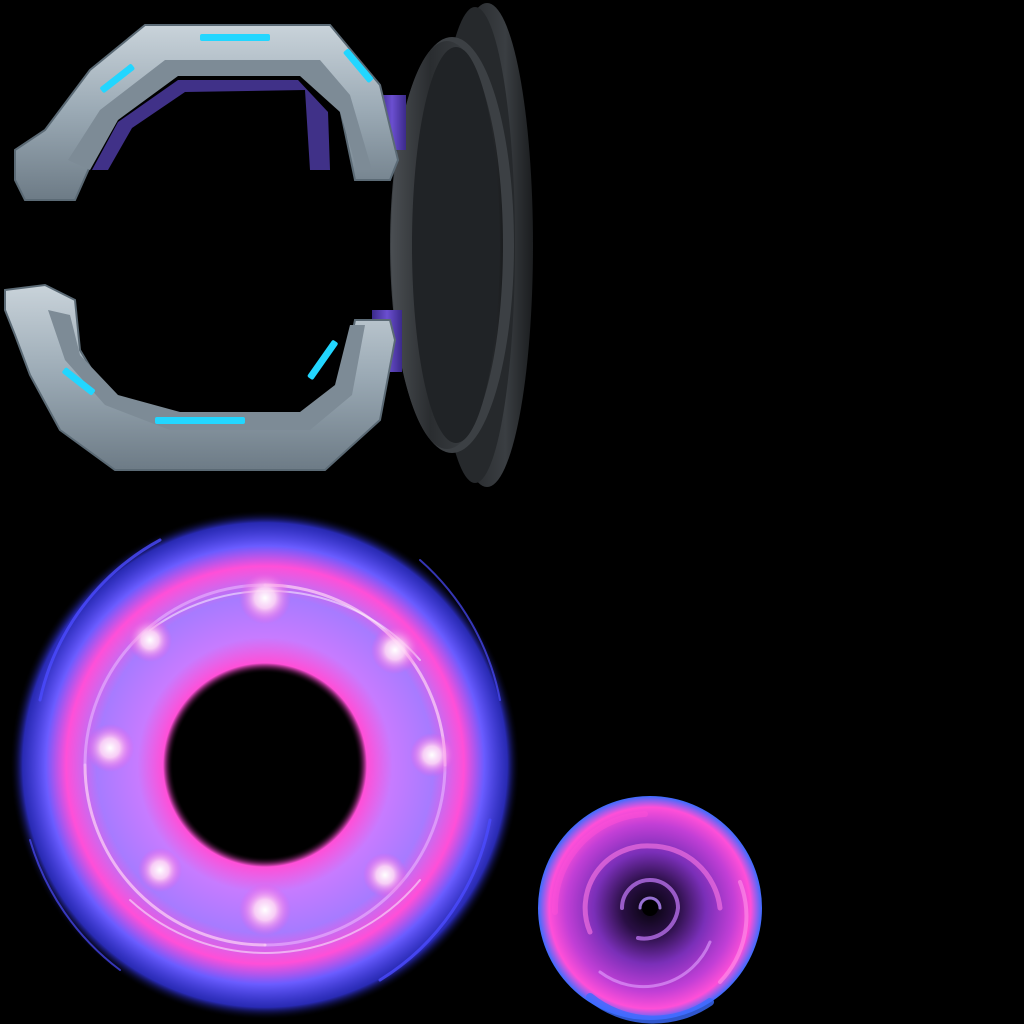  What do you see at coordinates (207, 112) in the screenshot?
I see `upper-arm` at bounding box center [207, 112].